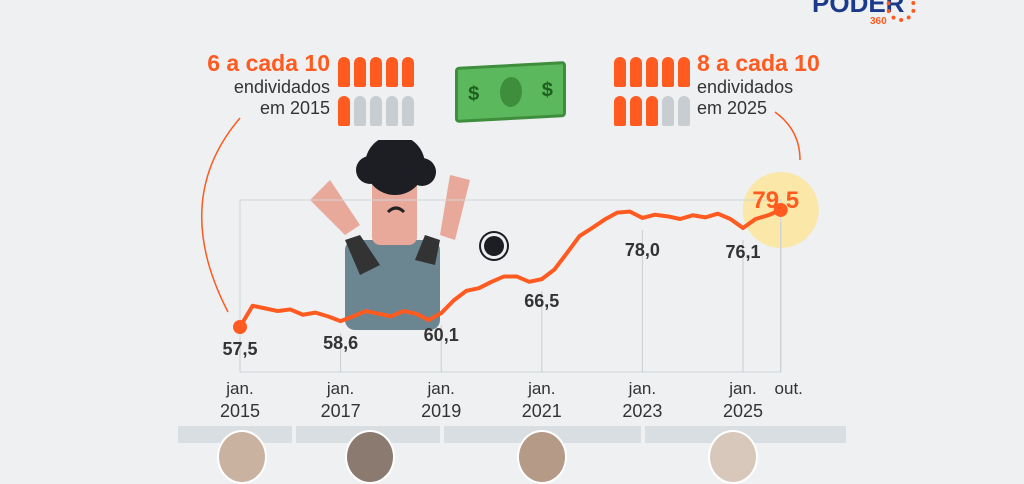 This screenshot has height=484, width=1024. What do you see at coordinates (732, 108) in the screenshot?
I see `right-line2: em 2025` at bounding box center [732, 108].